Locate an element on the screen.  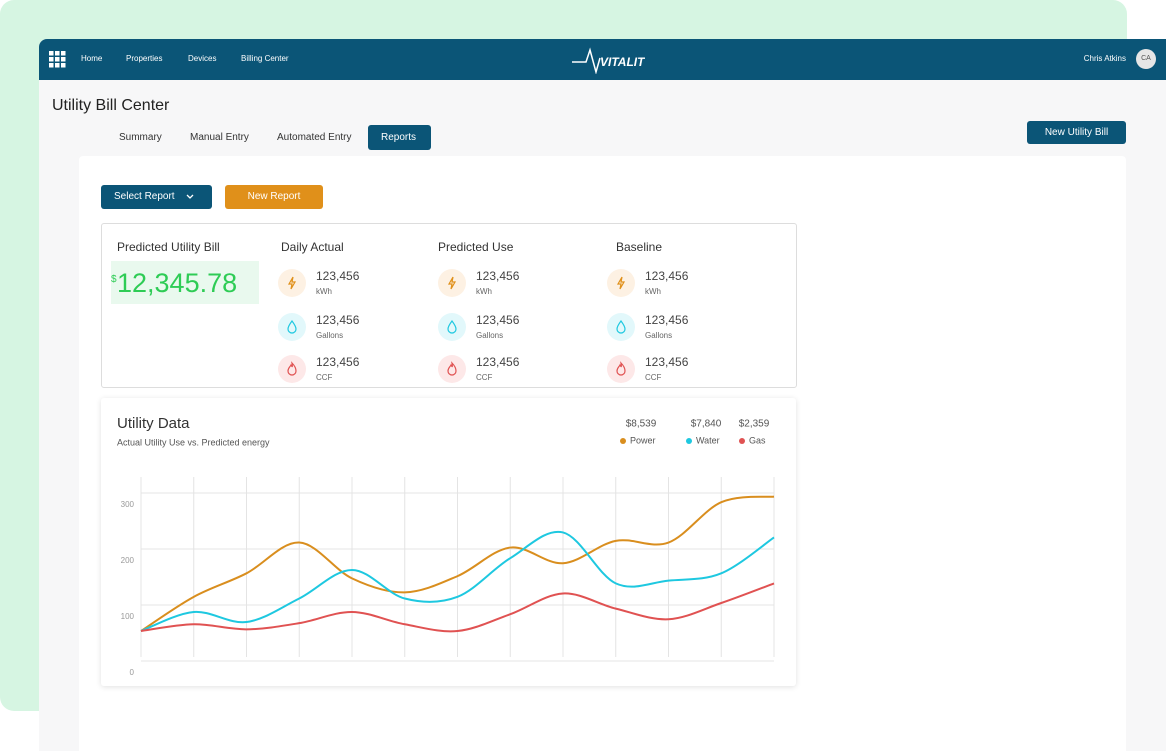
legend-name: Water is located at coordinates (708, 440).